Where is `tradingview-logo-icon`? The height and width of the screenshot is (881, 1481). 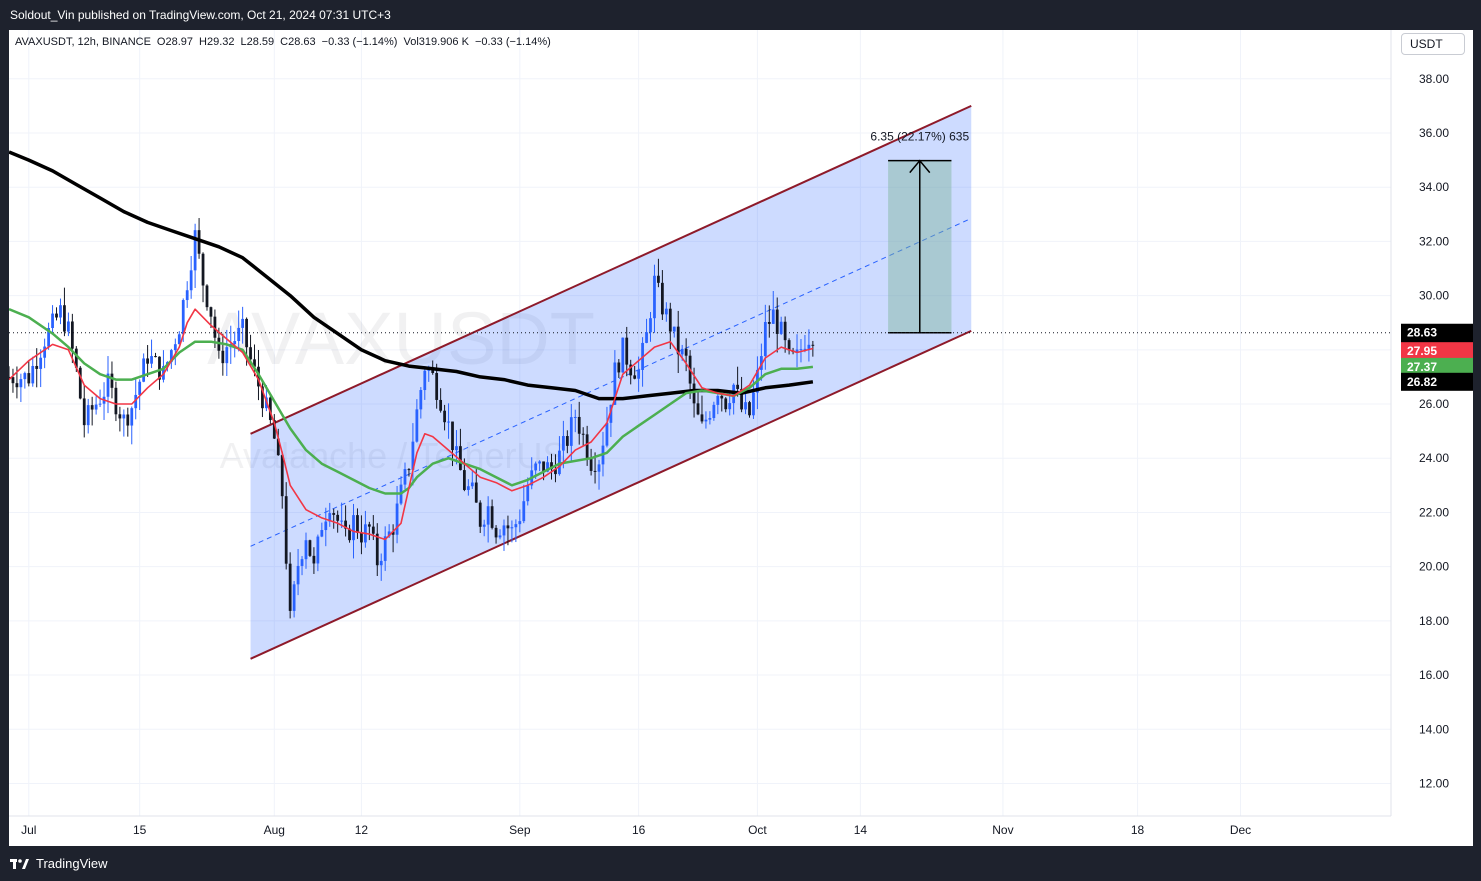 tradingview-logo-icon is located at coordinates (20, 864).